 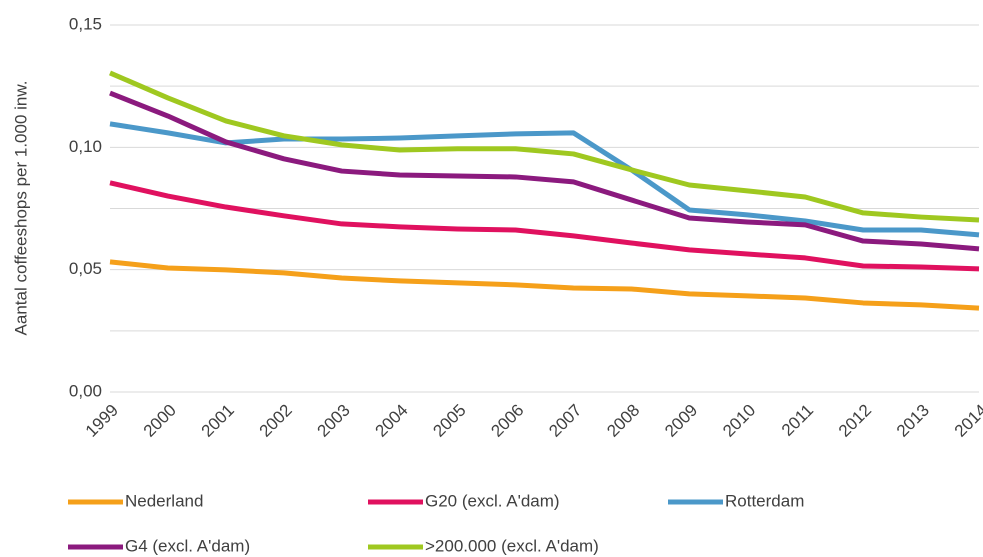 I want to click on x-tick-label: 2013, so click(x=913, y=421).